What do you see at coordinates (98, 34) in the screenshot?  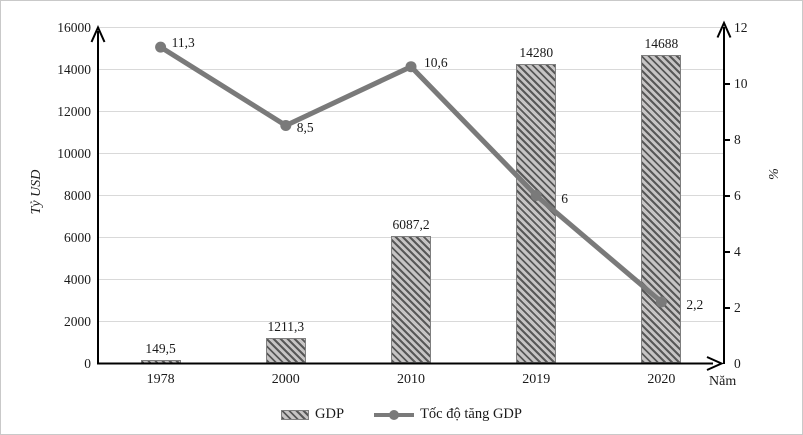 I see `left-axis-arrow-icon` at bounding box center [98, 34].